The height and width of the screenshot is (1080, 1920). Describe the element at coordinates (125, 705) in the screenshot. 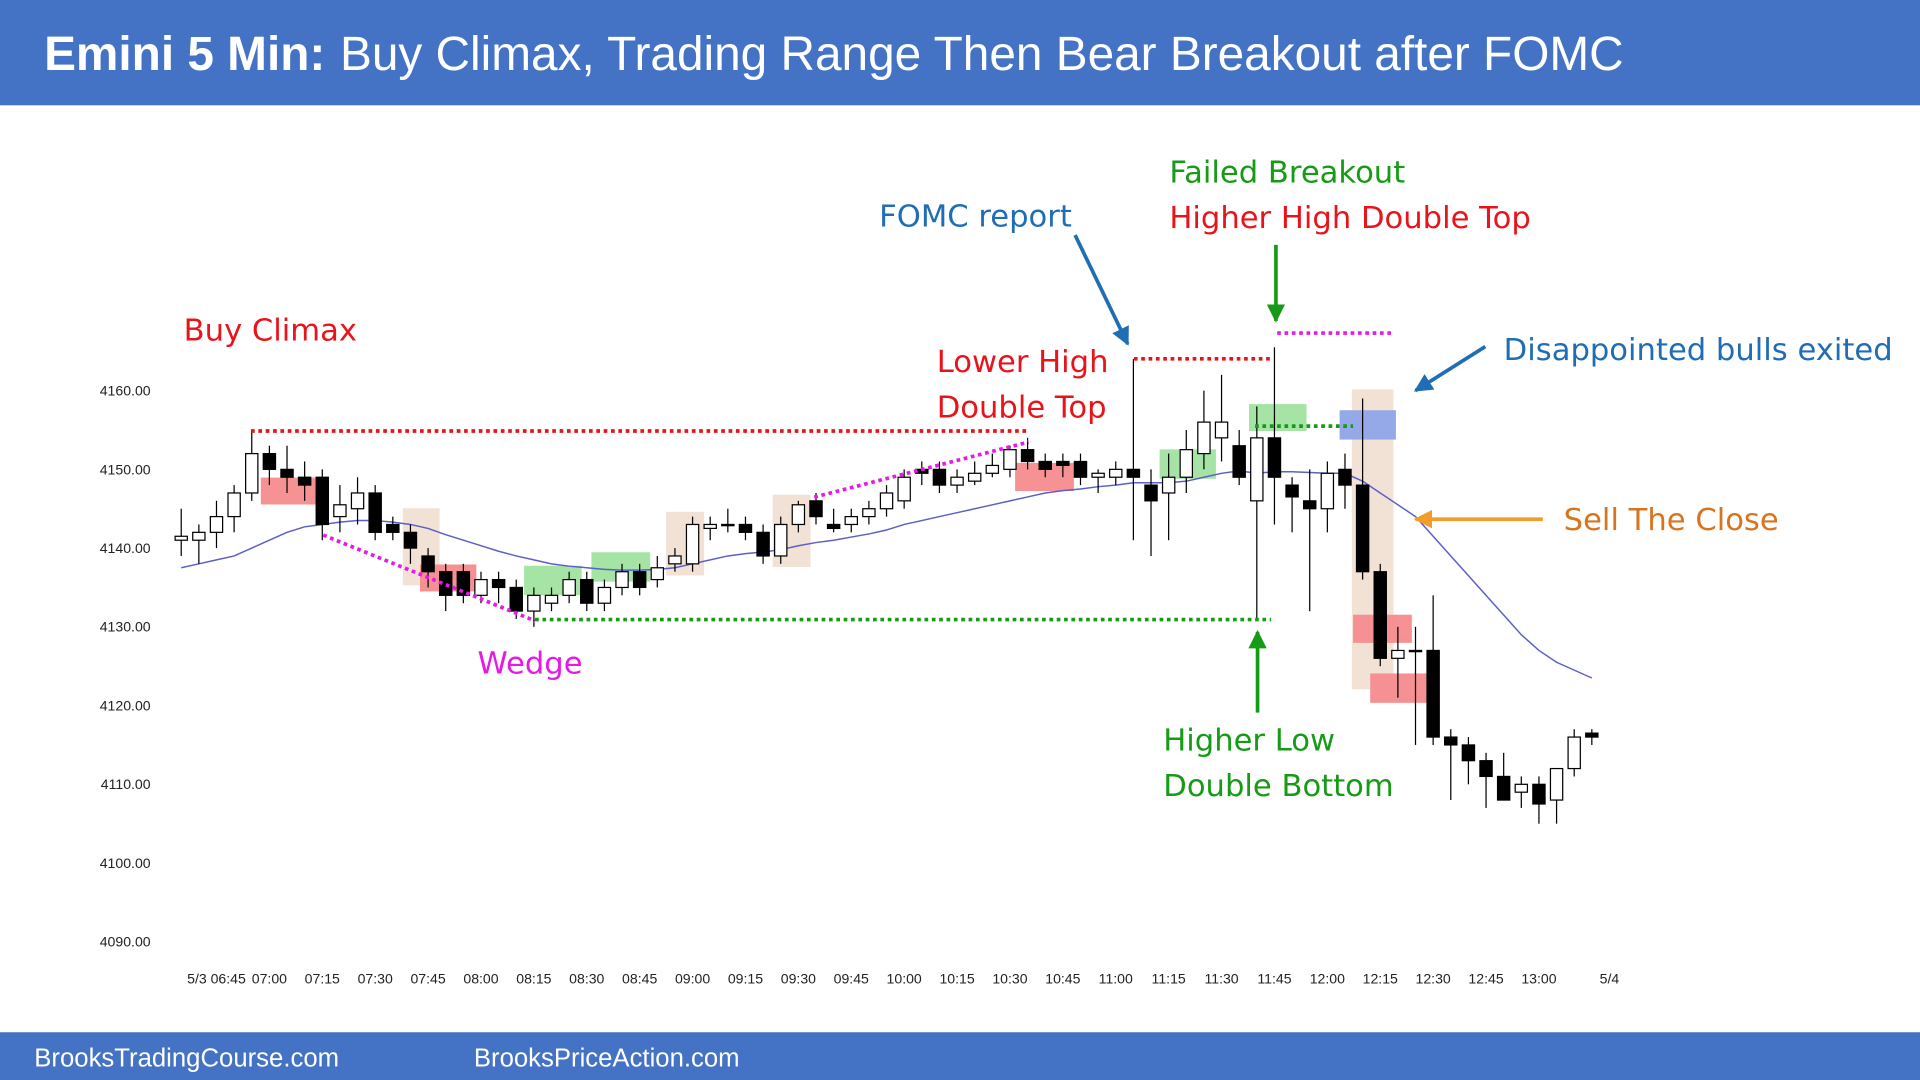

I see `y-tick-label: 4120.00` at that location.